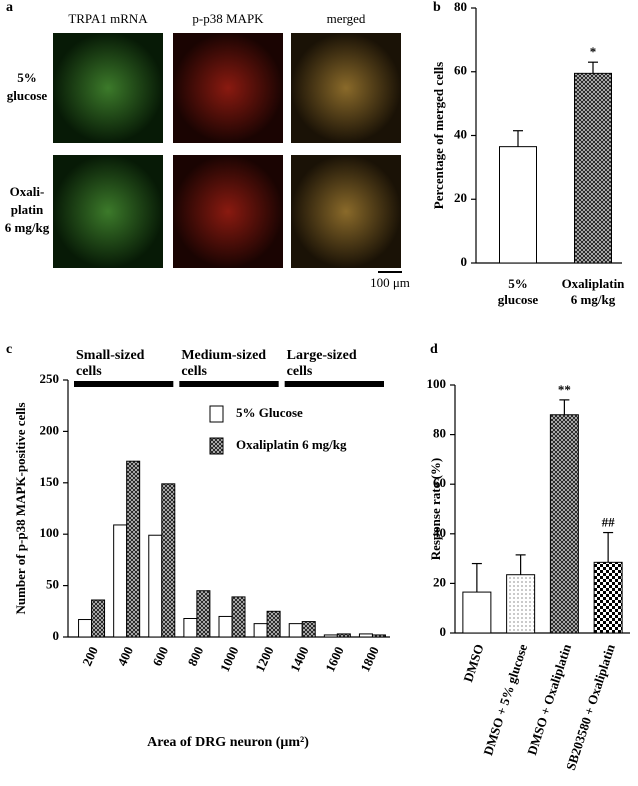  I want to click on x-tick-label: 800, so click(195, 656).